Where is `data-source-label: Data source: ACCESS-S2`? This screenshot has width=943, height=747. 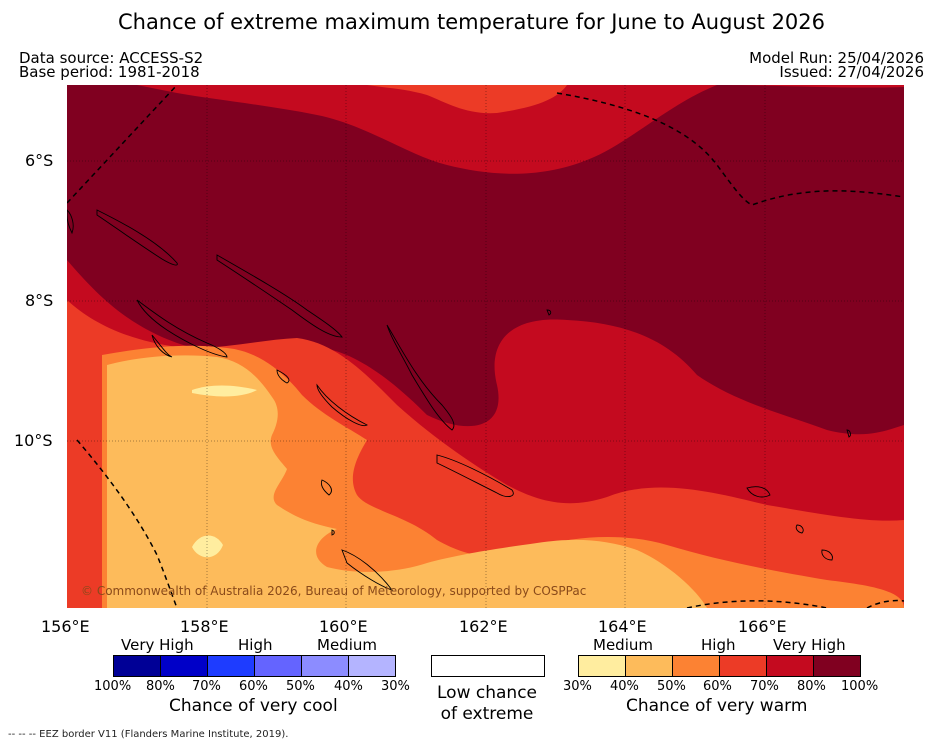
data-source-label: Data source: ACCESS-S2 is located at coordinates (111, 58).